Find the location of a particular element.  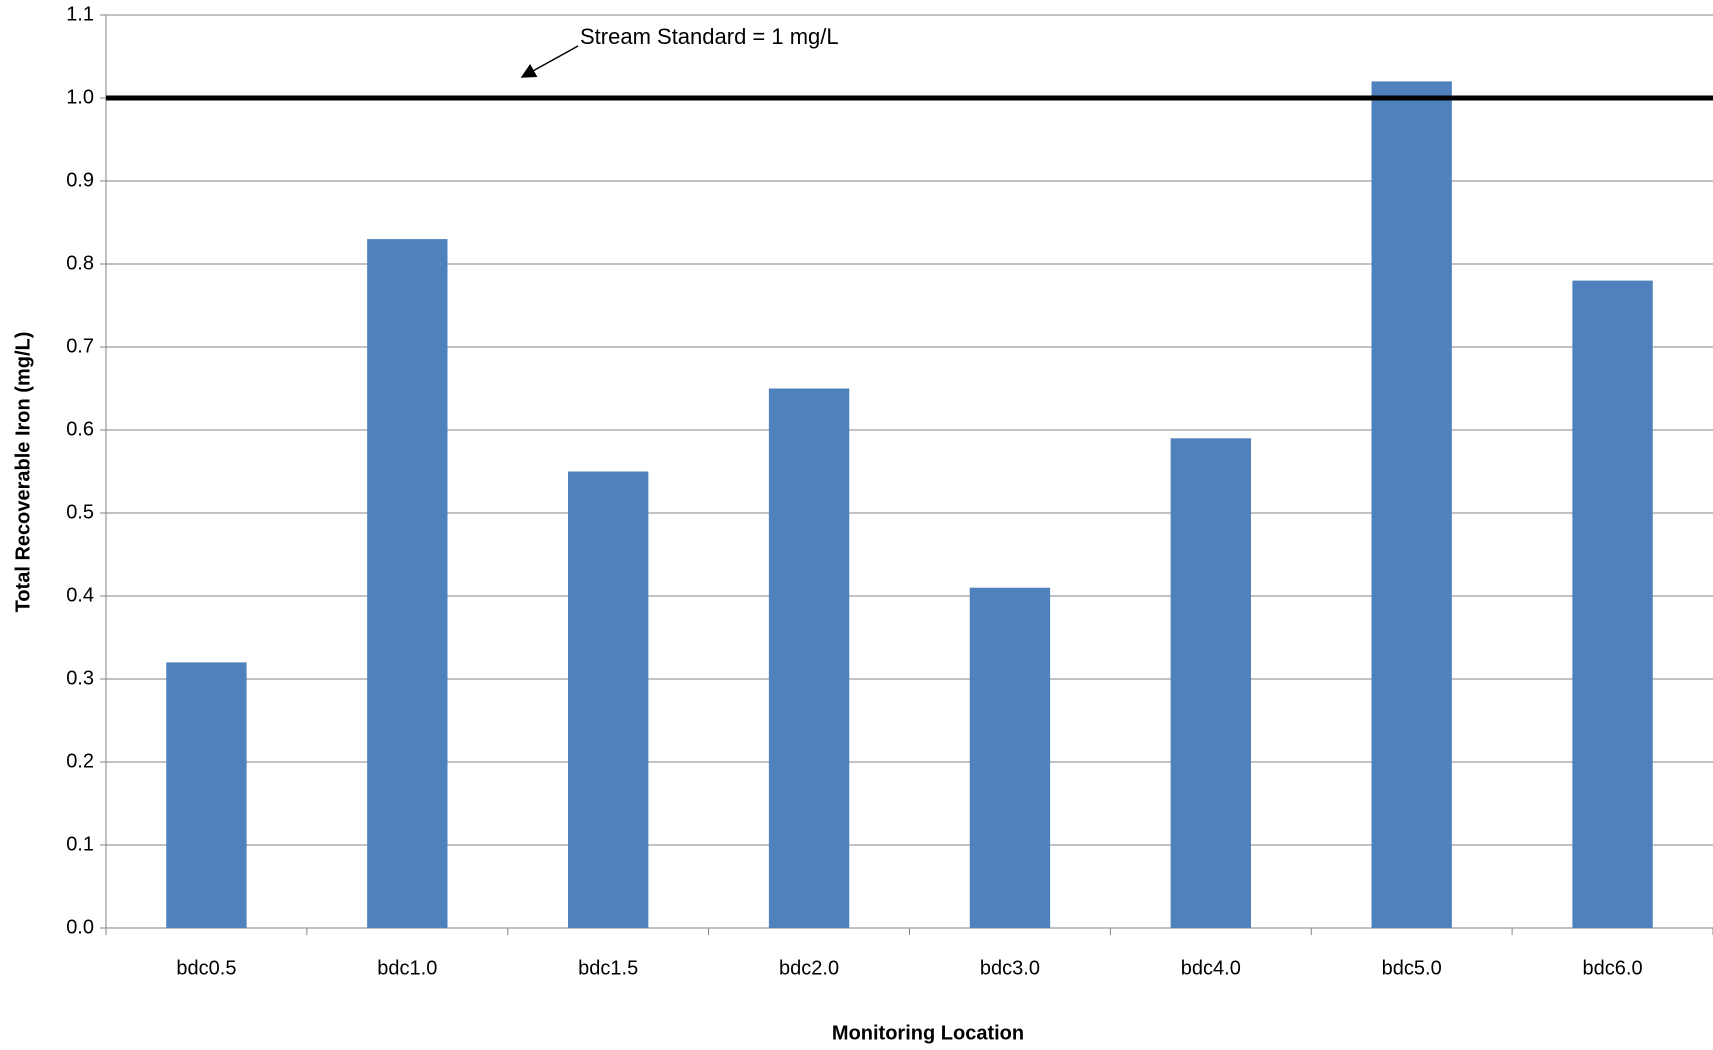

y-axis-title: Total Recoverable Iron (mg/L) is located at coordinates (23, 472).